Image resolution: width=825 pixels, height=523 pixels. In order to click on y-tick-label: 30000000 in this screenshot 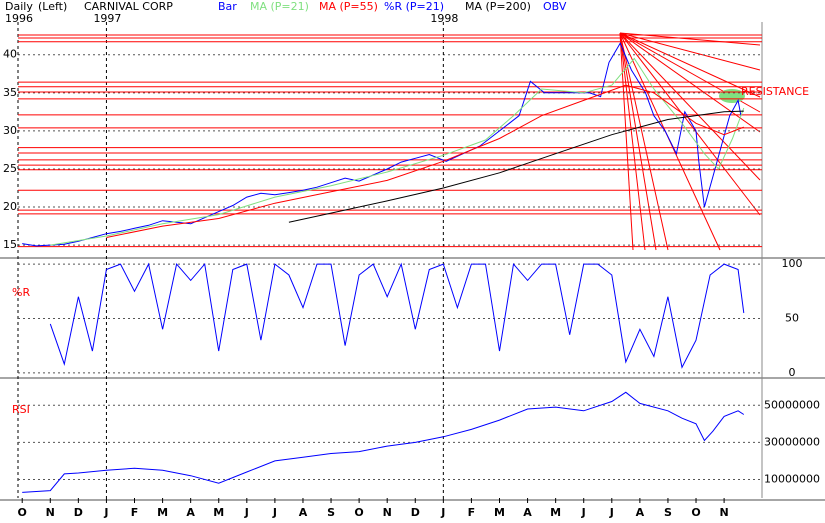, I will do `click(792, 441)`.